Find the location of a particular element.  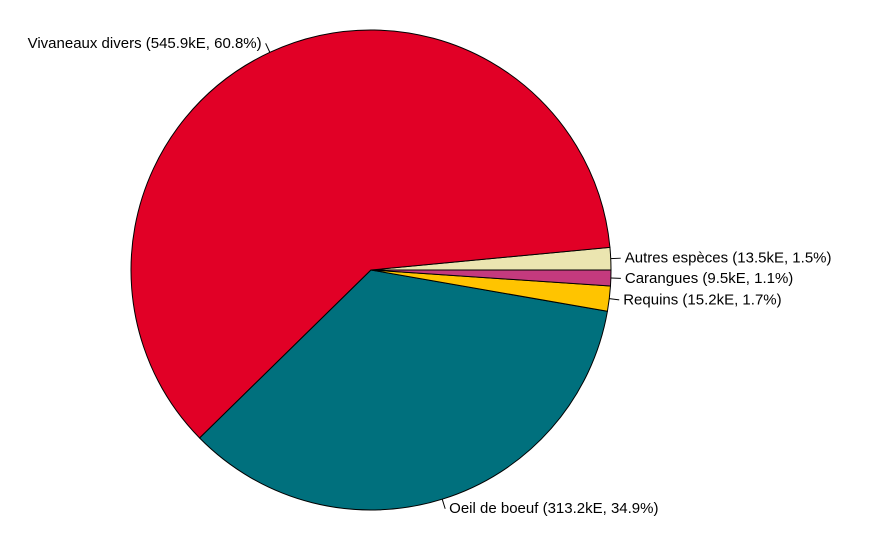

label-tick-requins is located at coordinates (614, 299).